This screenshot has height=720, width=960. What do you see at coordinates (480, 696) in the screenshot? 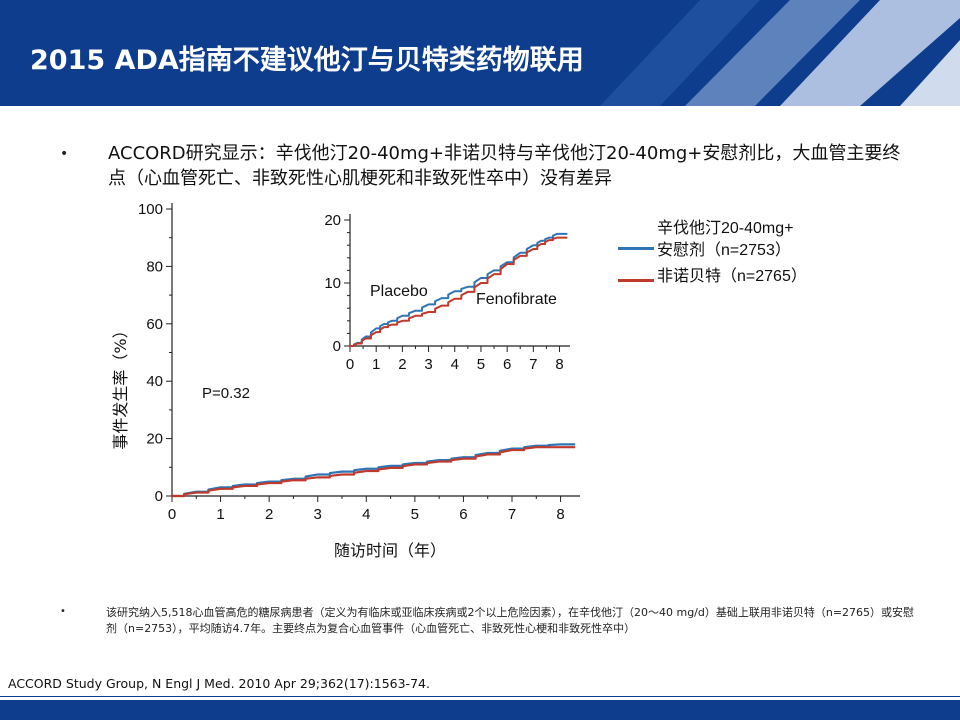
I see `footer-line` at bounding box center [480, 696].